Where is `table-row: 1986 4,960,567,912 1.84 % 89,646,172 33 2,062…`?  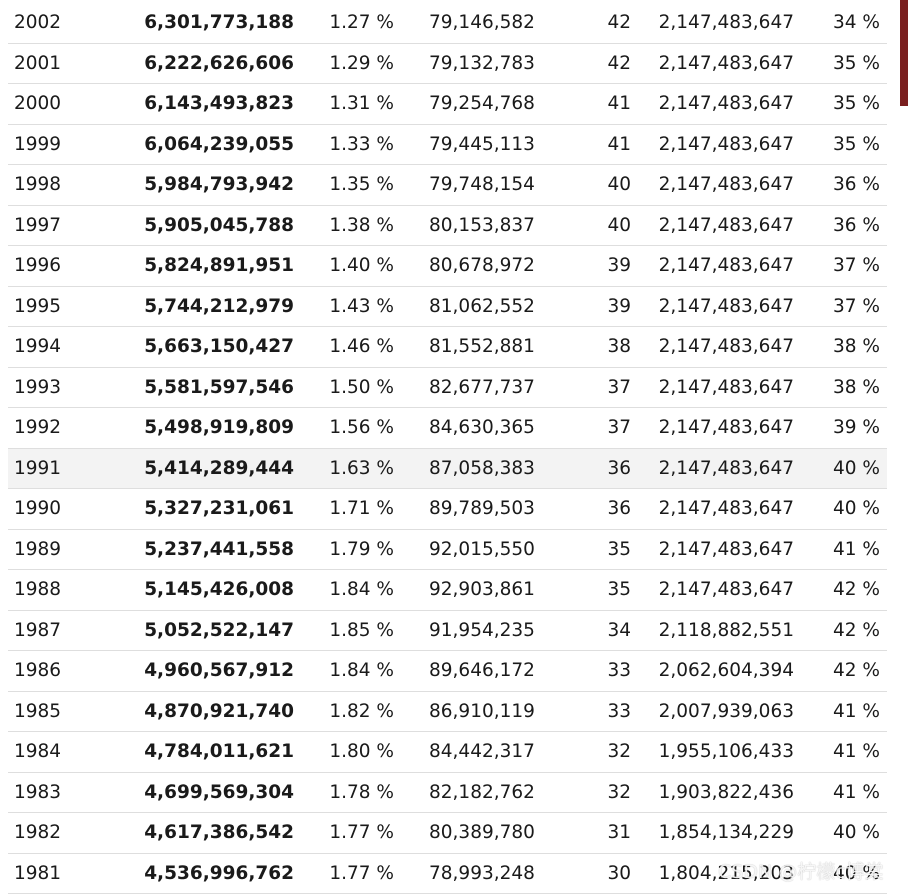
table-row: 1986 4,960,567,912 1.84 % 89,646,172 33 2,062… is located at coordinates (447, 671).